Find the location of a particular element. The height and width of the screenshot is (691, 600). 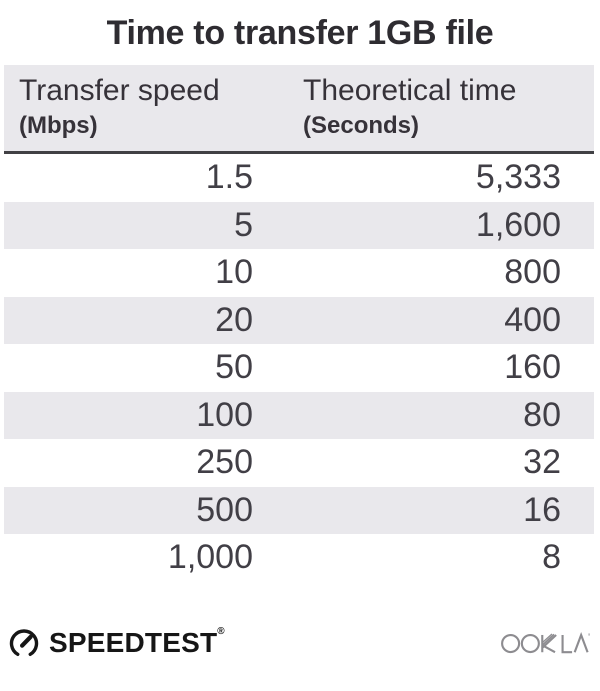

time-cell: 8 is located at coordinates (551, 557).